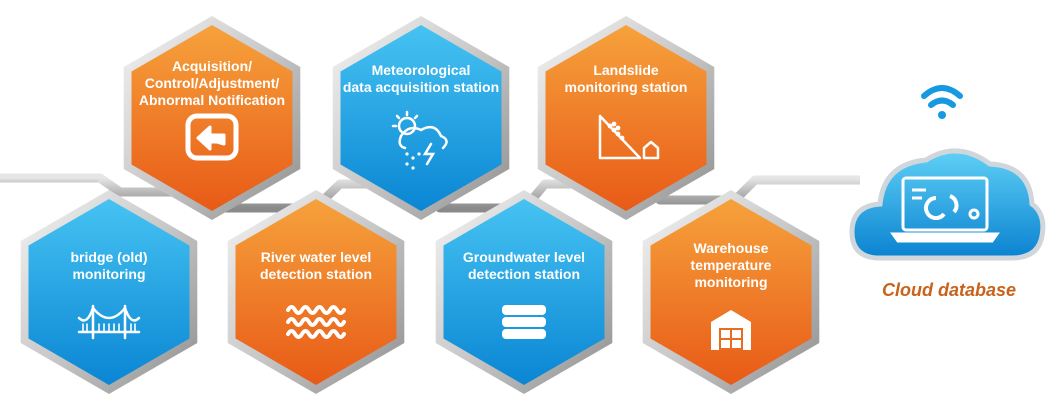 This screenshot has height=396, width=1046. Describe the element at coordinates (524, 322) in the screenshot. I see `layers-stack-icon` at that location.